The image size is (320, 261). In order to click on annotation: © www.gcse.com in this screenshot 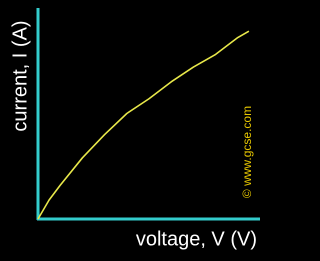, I will do `click(247, 152)`.